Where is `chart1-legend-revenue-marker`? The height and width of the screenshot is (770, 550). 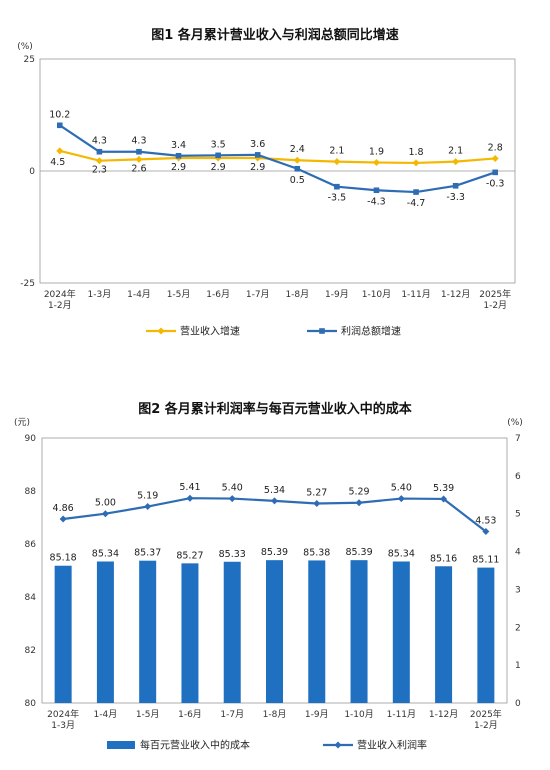 chart1-legend-revenue-marker is located at coordinates (161, 331).